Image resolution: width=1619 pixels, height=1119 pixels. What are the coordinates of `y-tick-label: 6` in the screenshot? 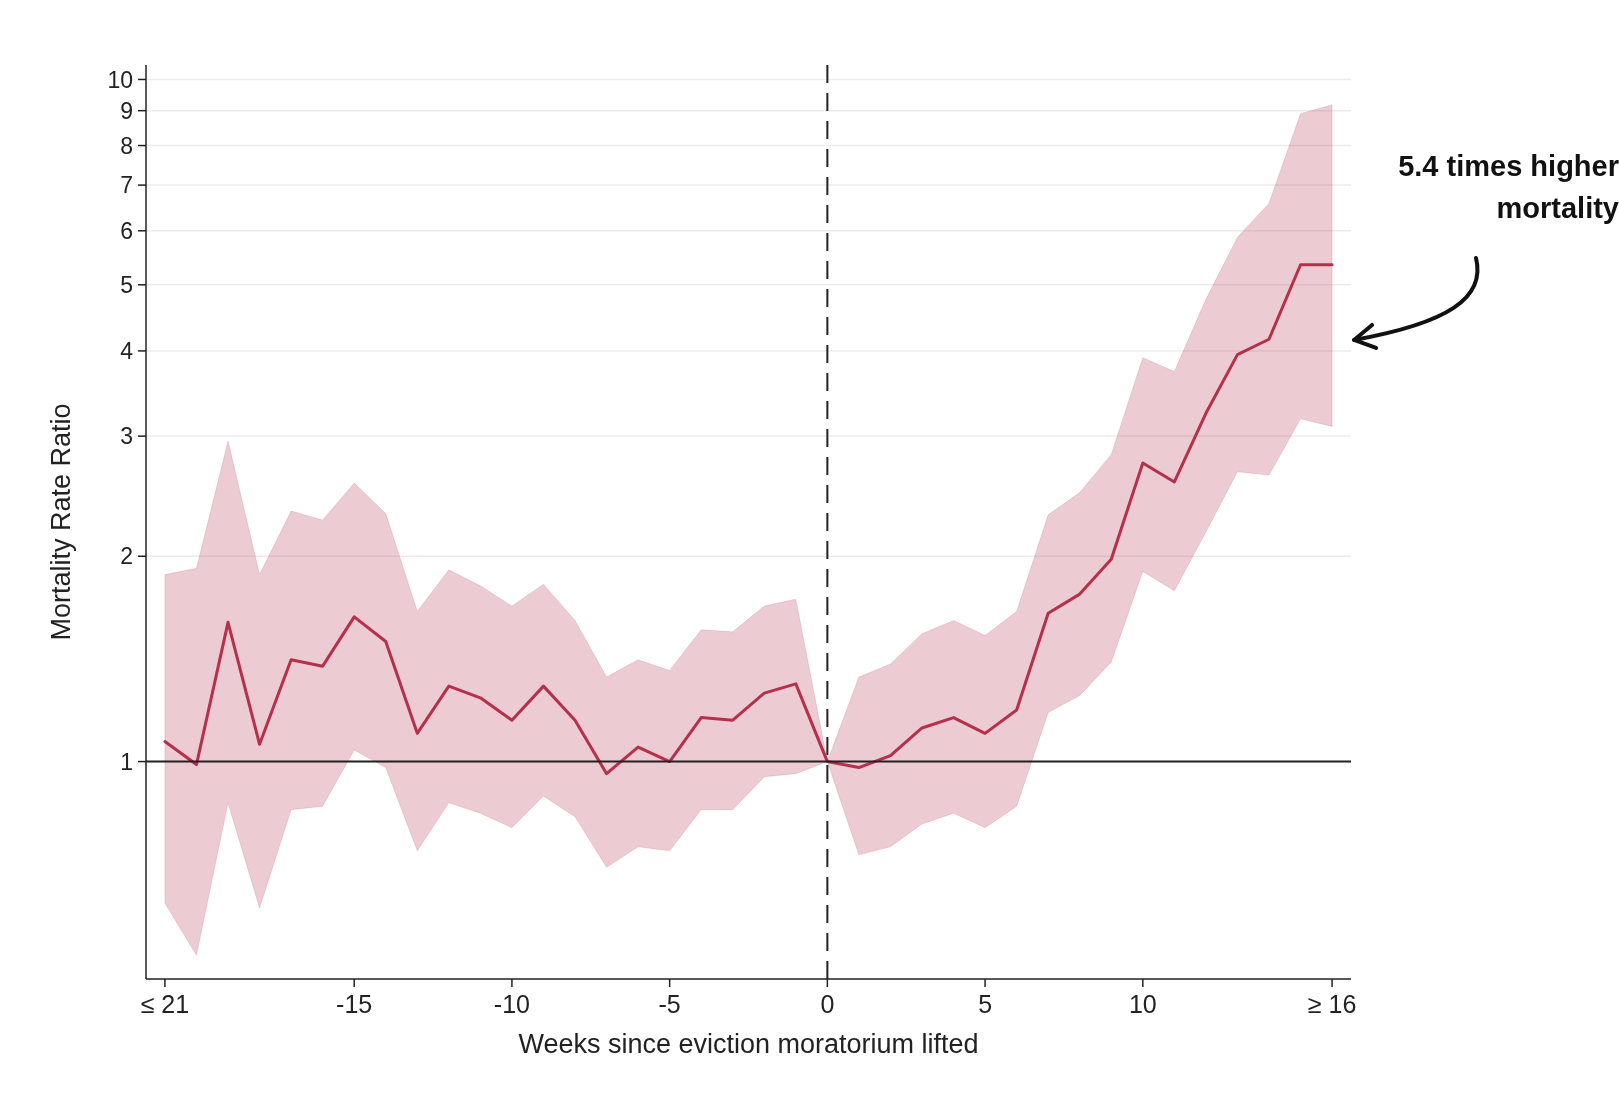 It's located at (126, 230).